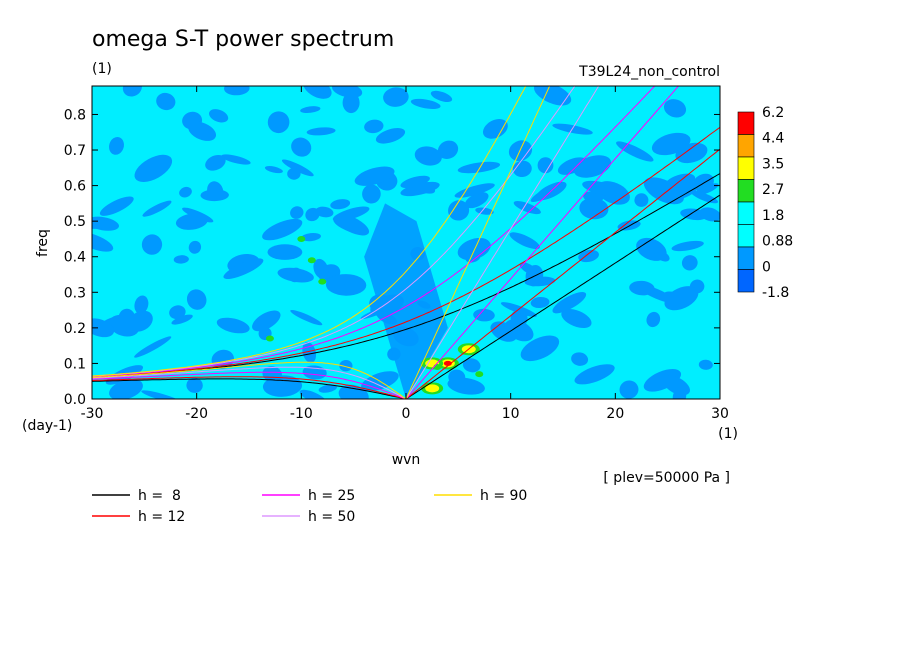 The image size is (904, 654). I want to click on y-tick-label: 0.0, so click(75, 400).